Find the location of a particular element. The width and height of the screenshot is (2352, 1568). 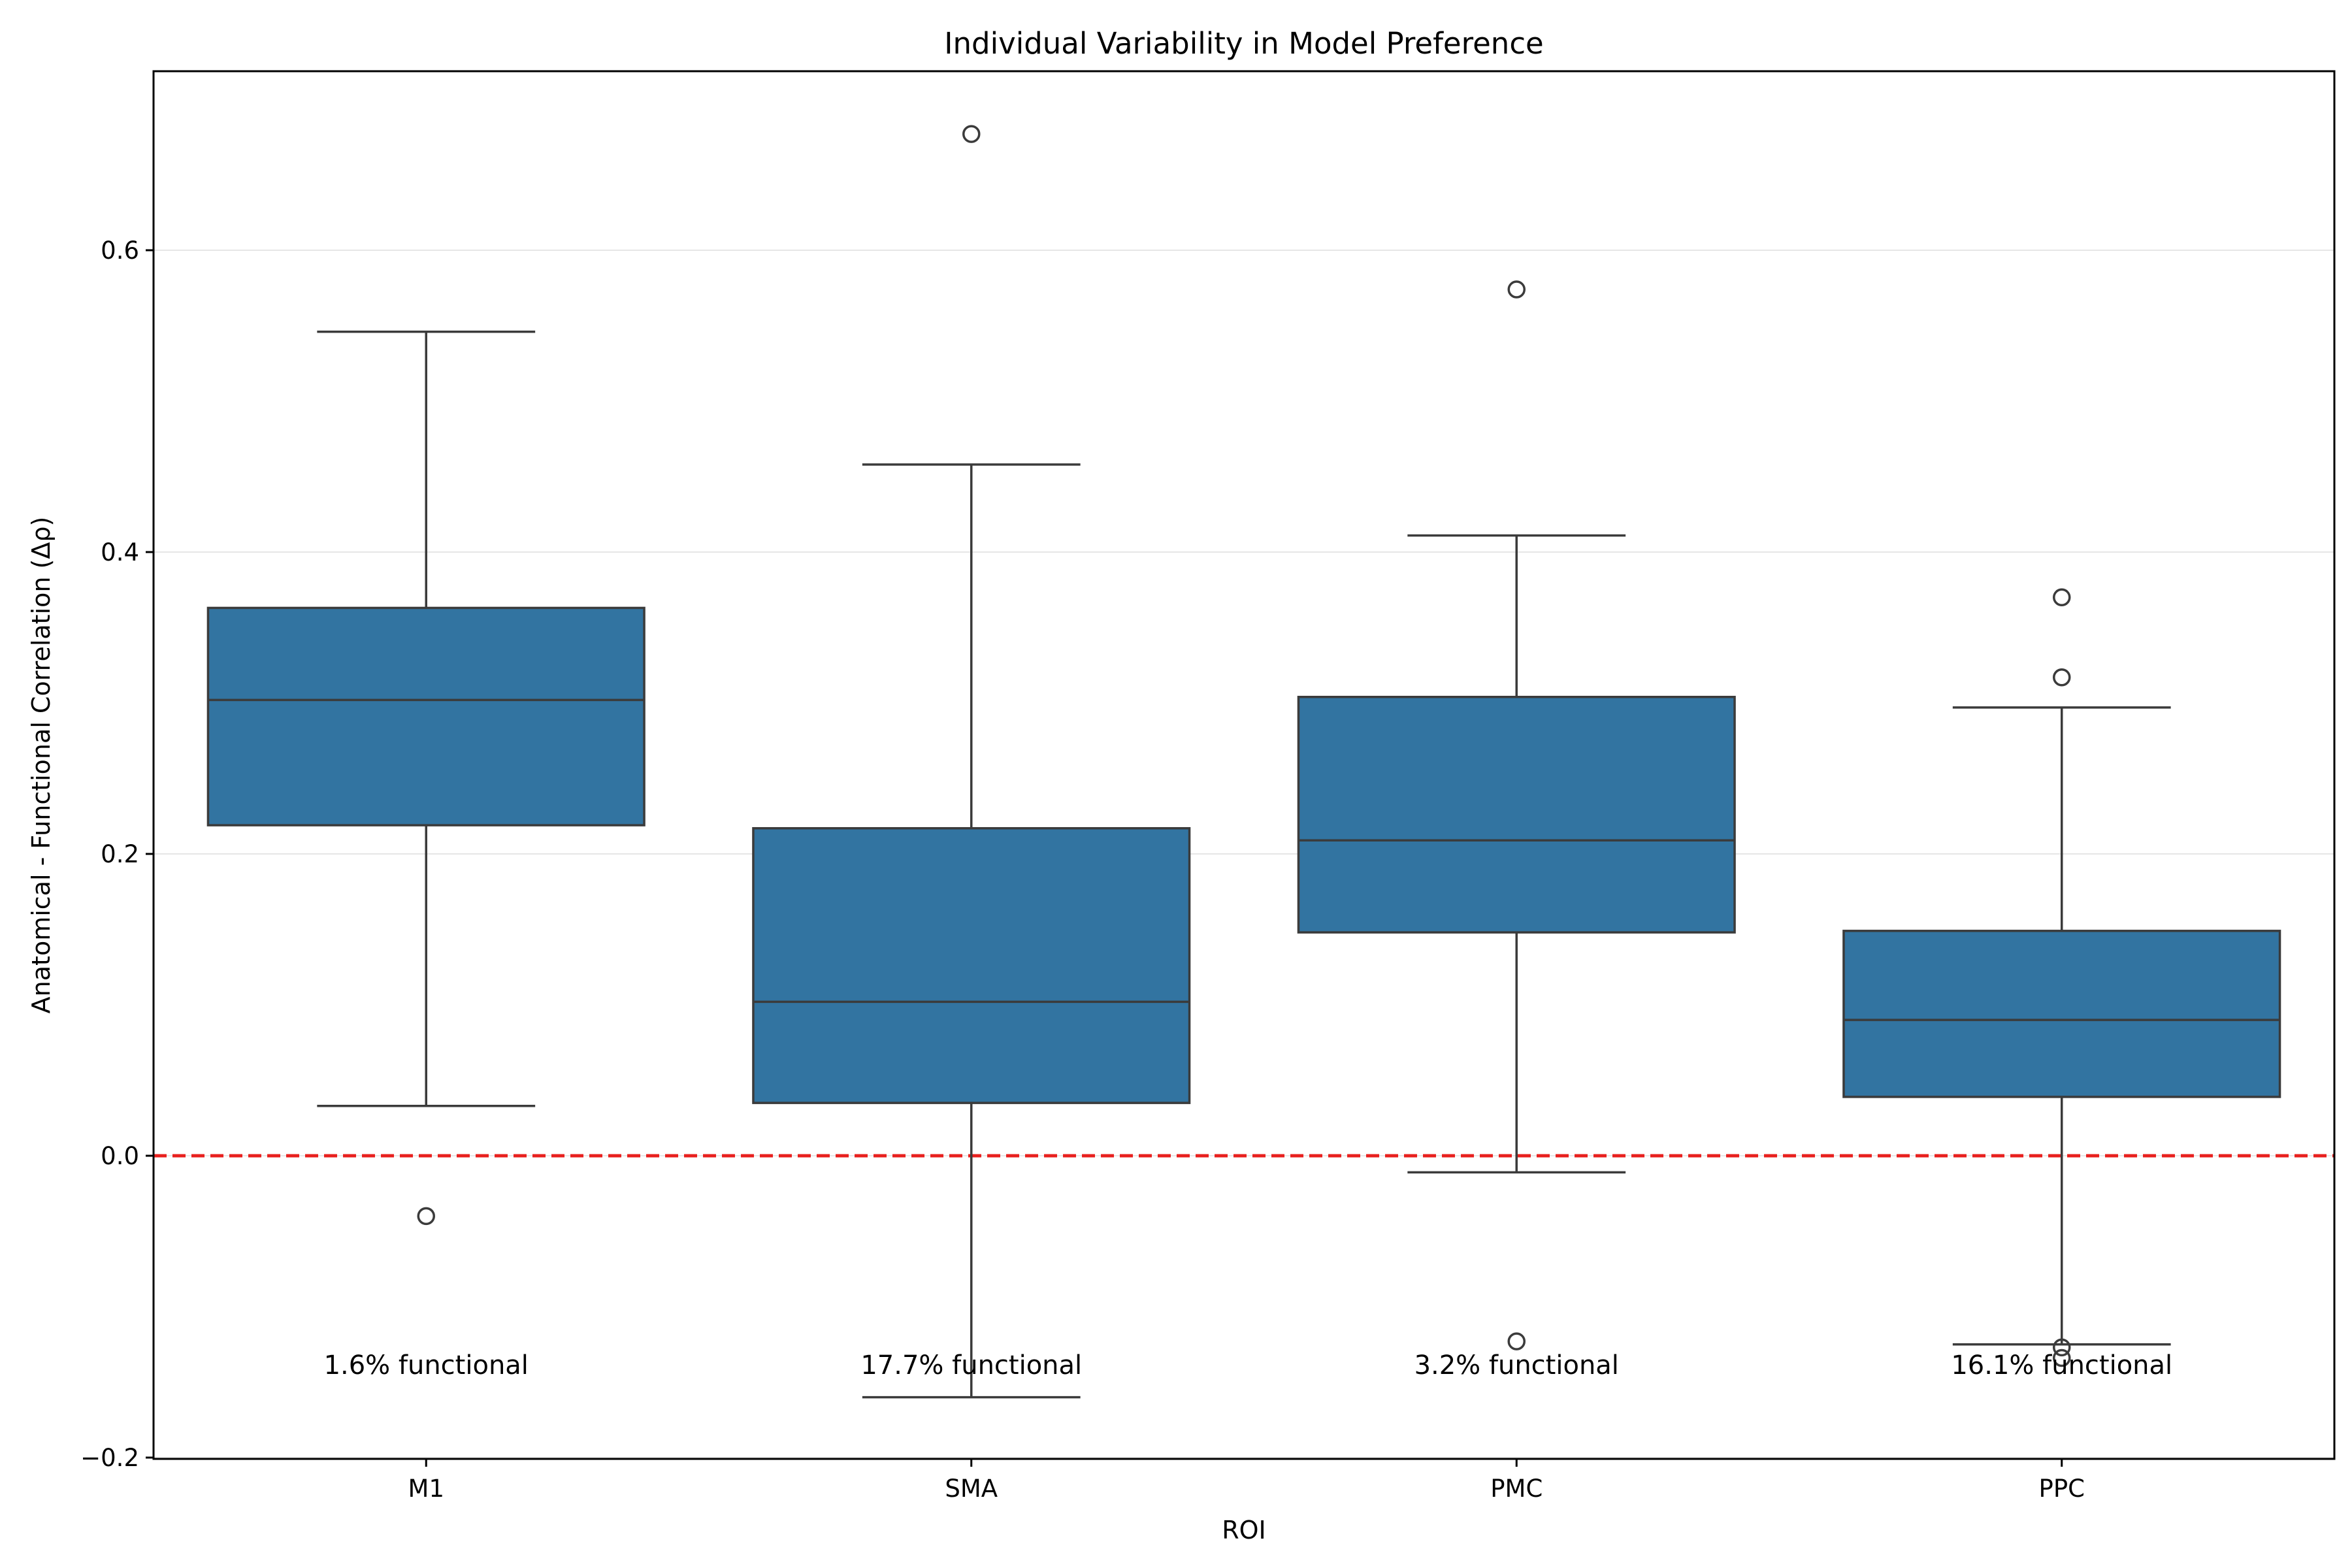

functional-percentage-label: 17.7% functional is located at coordinates (971, 1365).